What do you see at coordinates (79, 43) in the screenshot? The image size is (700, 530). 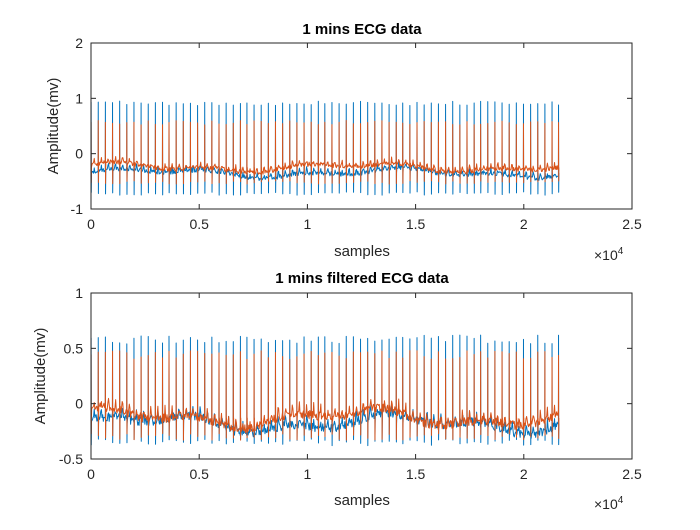 I see `y-tick-label: 2` at bounding box center [79, 43].